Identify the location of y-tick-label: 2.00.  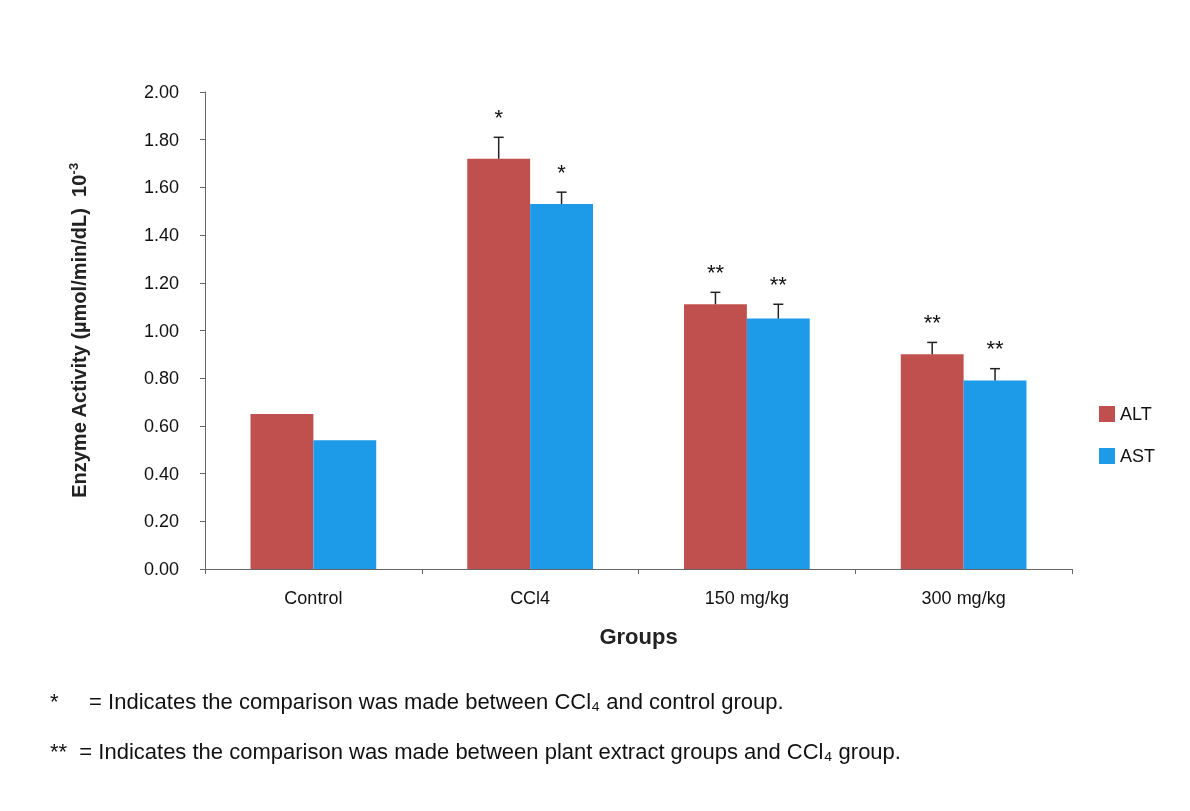
(161, 92).